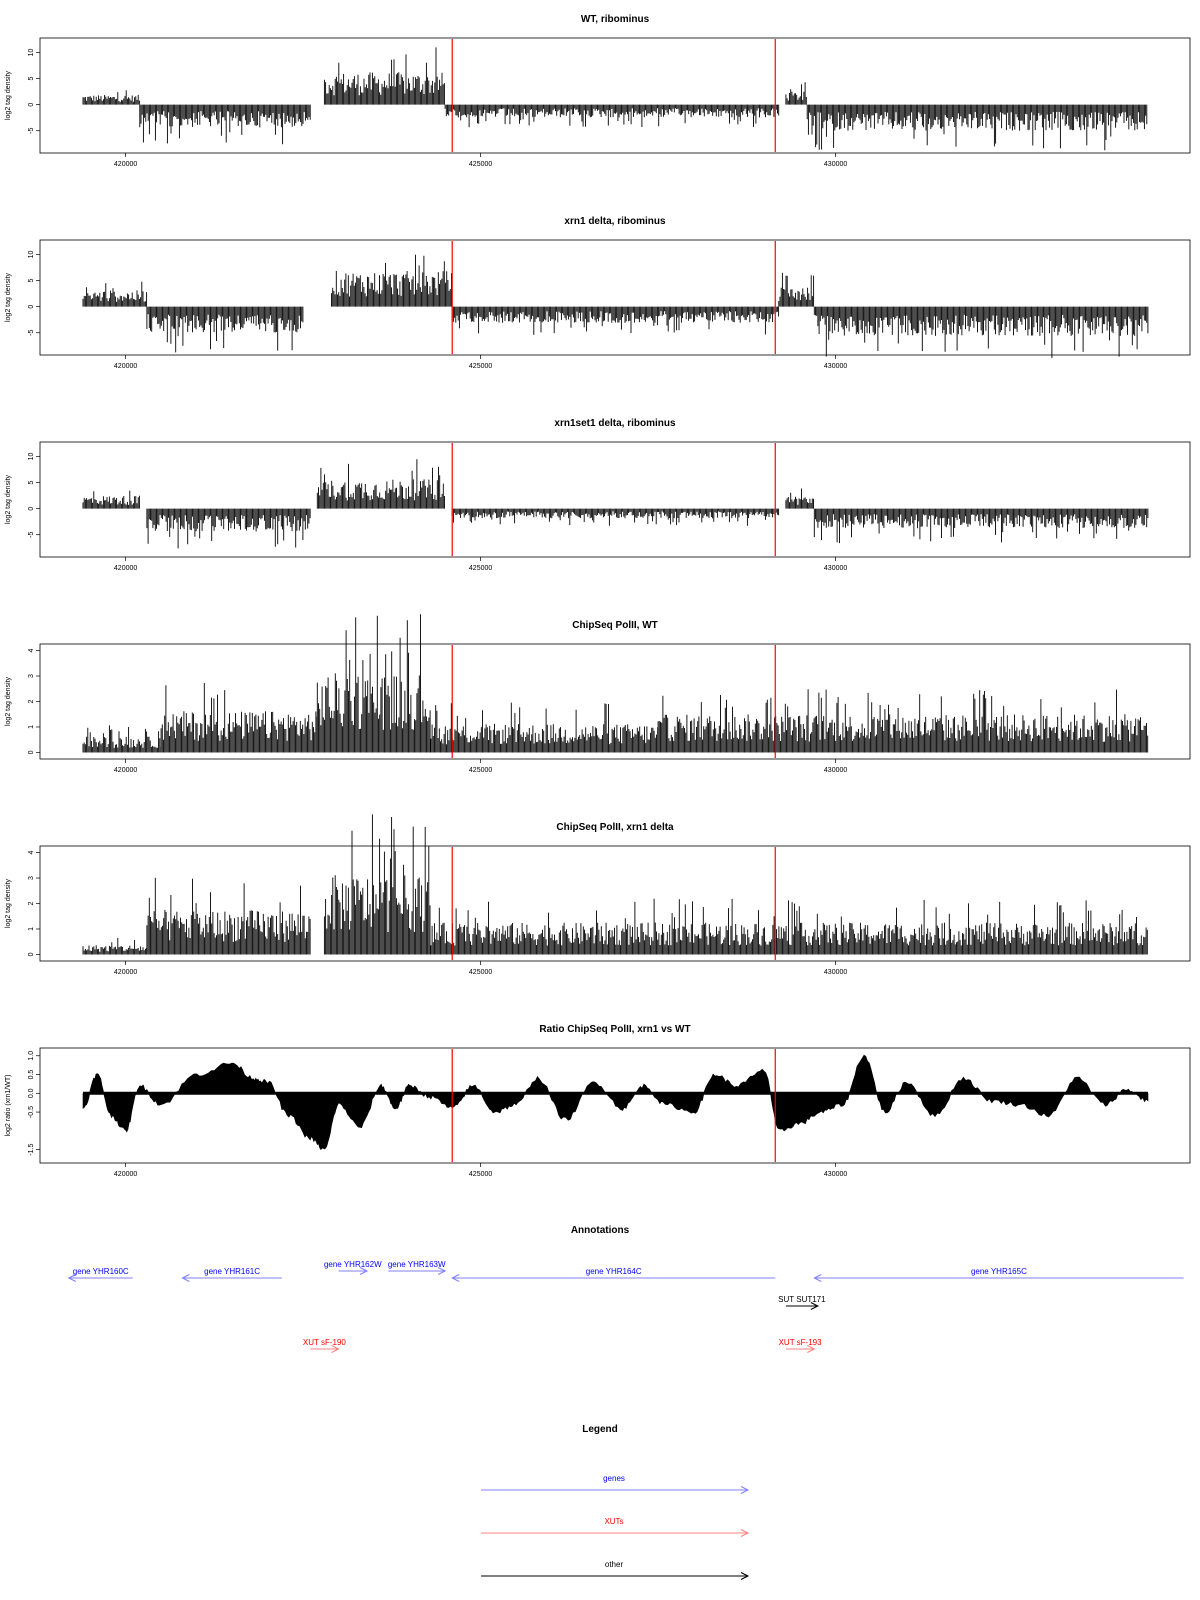  What do you see at coordinates (600, 1429) in the screenshot?
I see `legend-title: Legend` at bounding box center [600, 1429].